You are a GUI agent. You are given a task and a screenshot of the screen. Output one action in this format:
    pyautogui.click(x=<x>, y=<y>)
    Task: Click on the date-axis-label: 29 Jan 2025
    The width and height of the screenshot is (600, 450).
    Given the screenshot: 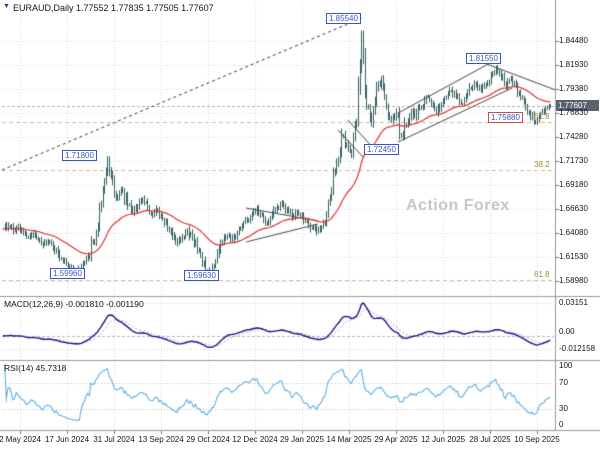 What is the action you would take?
    pyautogui.click(x=302, y=439)
    